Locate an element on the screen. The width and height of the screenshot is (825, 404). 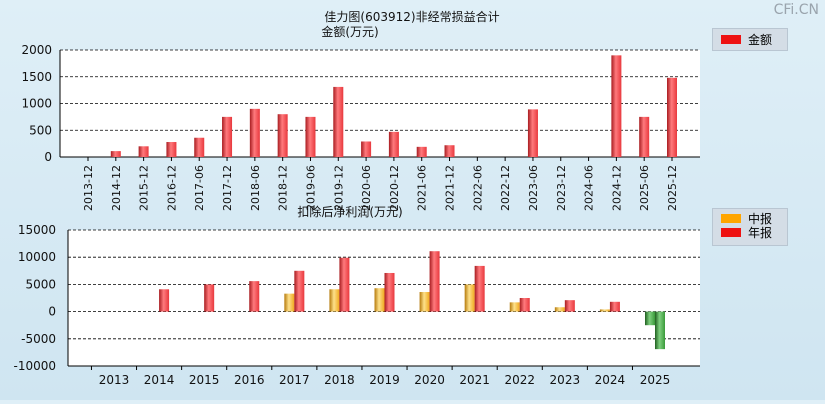
bottom-x-tick-label: 2025 is located at coordinates (655, 380).